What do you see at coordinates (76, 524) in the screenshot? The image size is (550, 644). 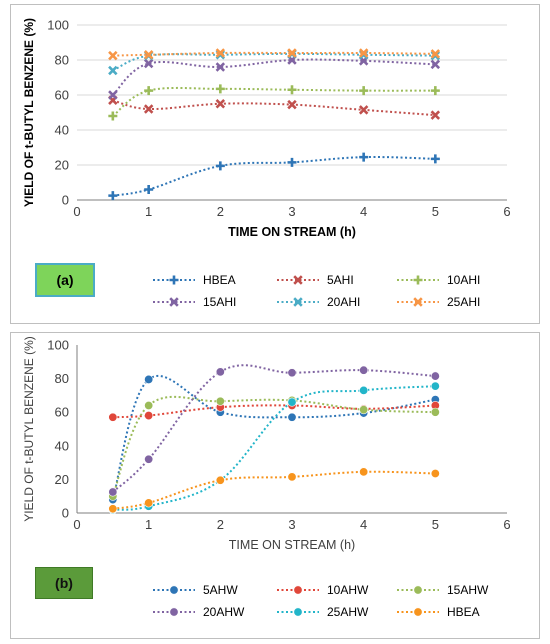 I see `x-tick-label: 0` at bounding box center [76, 524].